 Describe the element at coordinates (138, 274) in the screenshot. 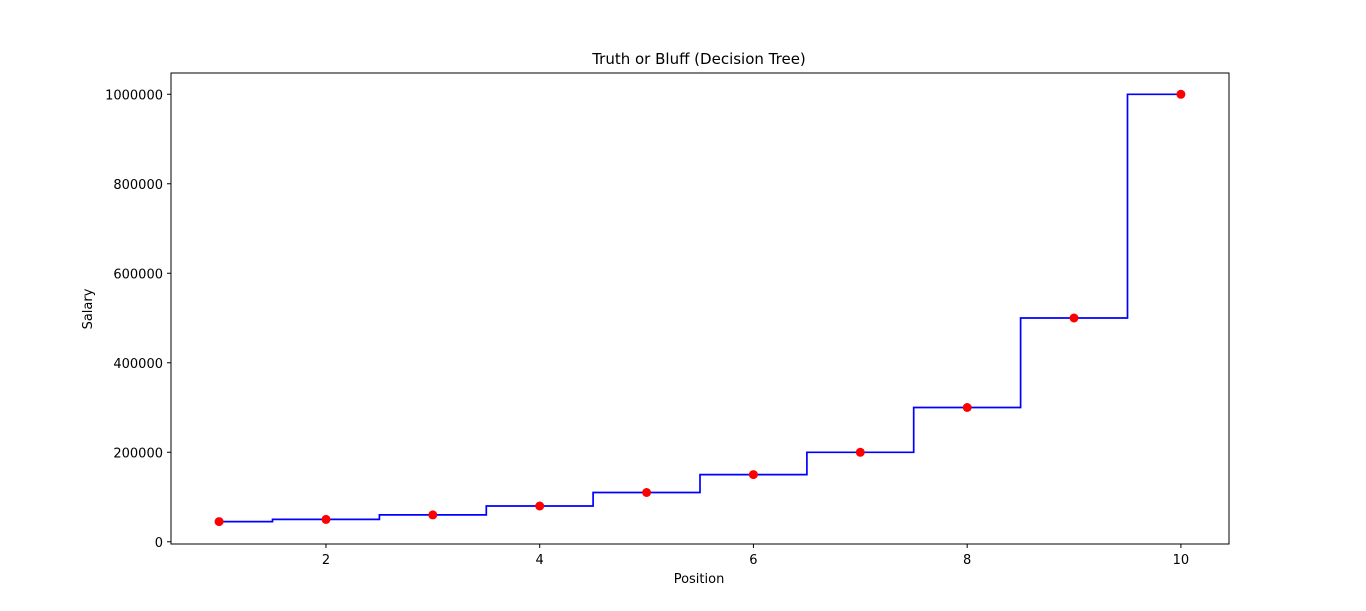

I see `y-tick-label: 600000` at that location.